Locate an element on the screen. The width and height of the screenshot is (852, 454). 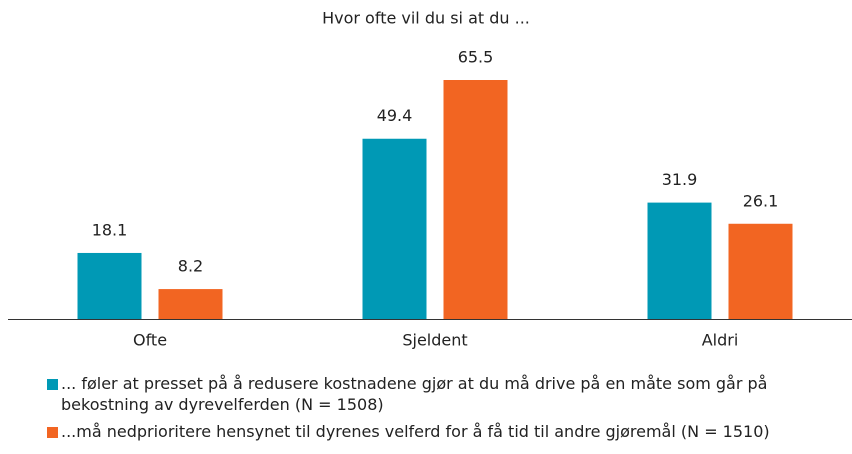
value-label: 49.4 is located at coordinates (395, 115).